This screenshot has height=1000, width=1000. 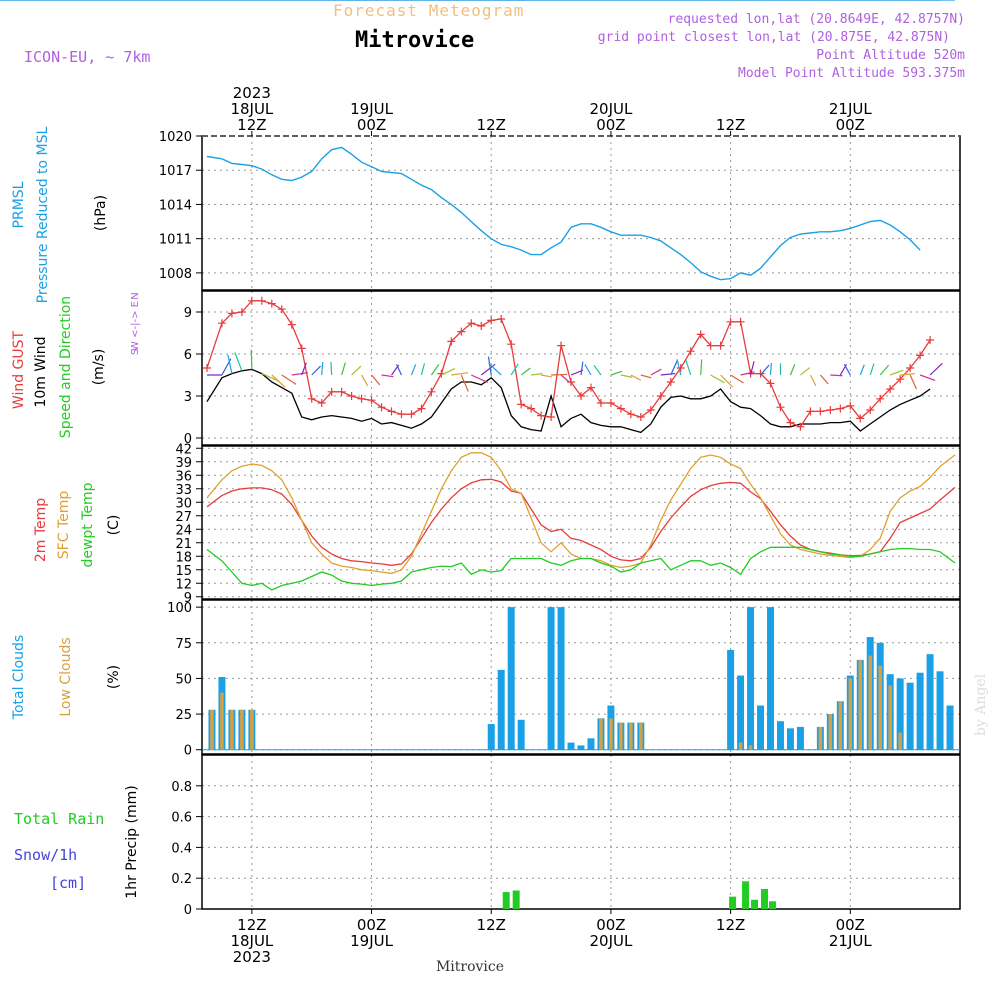 What do you see at coordinates (183, 517) in the screenshot?
I see `y-tick-label-2: 27` at bounding box center [183, 517].